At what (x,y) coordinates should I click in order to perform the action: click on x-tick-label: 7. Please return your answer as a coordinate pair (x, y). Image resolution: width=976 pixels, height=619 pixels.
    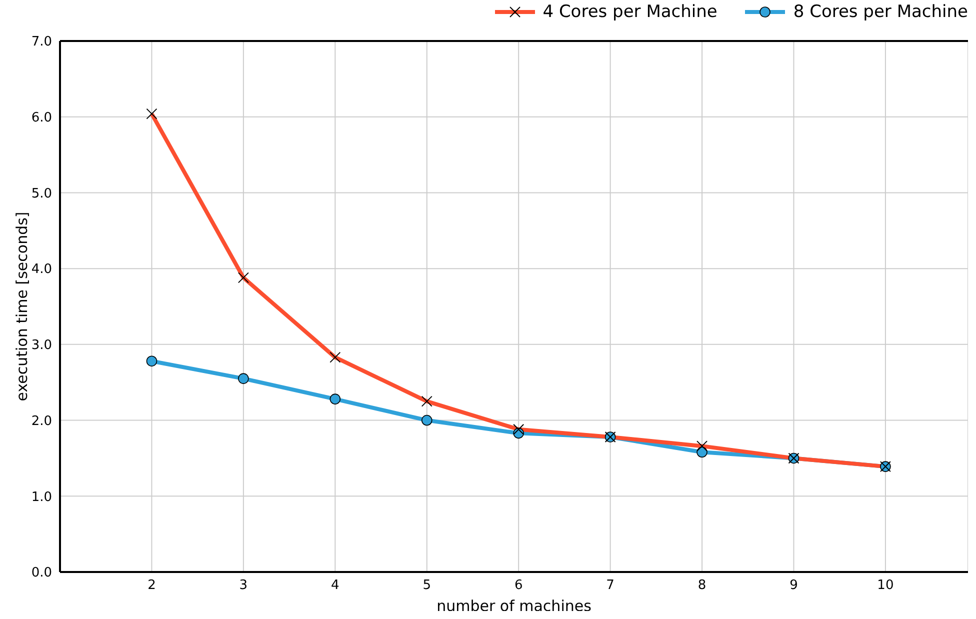
    Looking at the image, I should click on (610, 586).